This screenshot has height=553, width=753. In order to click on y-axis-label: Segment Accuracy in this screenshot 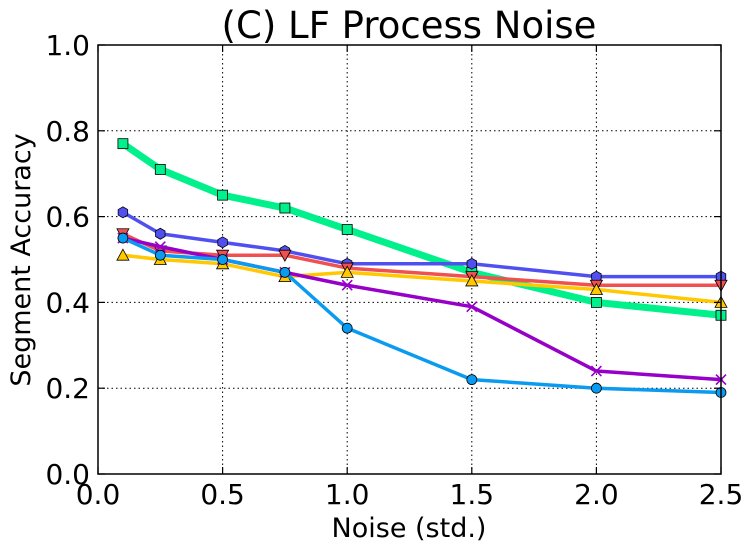, I will do `click(21, 259)`.